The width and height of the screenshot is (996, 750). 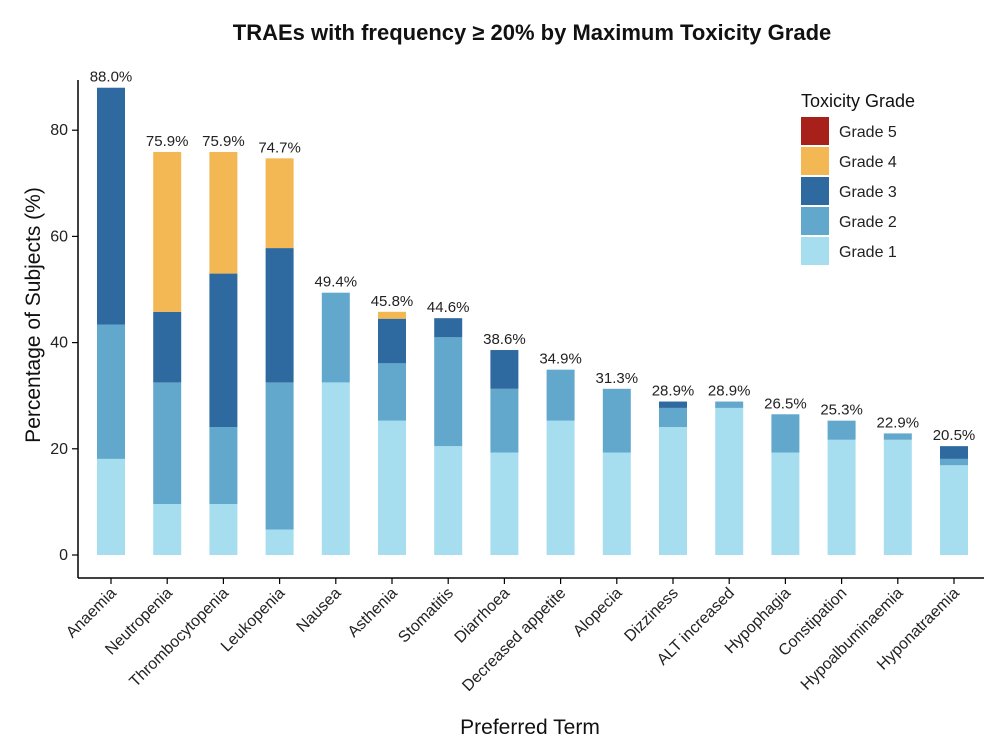 What do you see at coordinates (180, 638) in the screenshot?
I see `x-tick-label: Thrombocytopenia` at bounding box center [180, 638].